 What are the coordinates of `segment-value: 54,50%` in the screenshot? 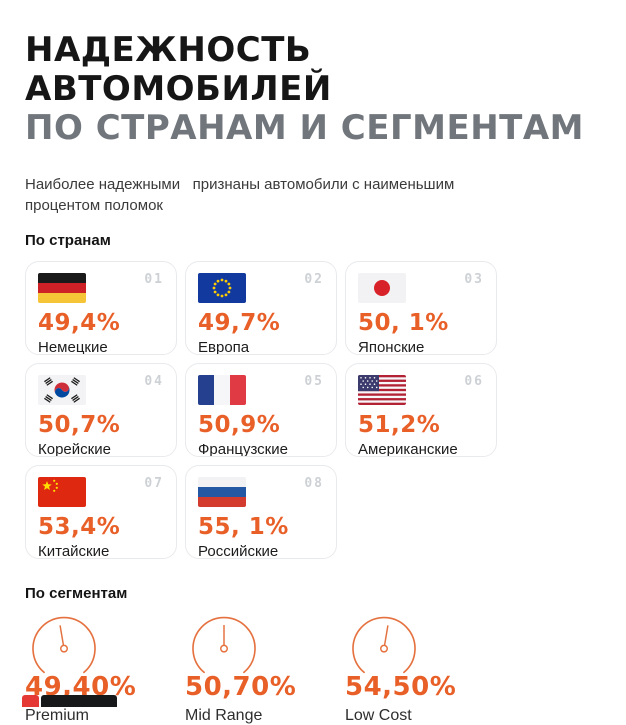 It's located at (401, 686).